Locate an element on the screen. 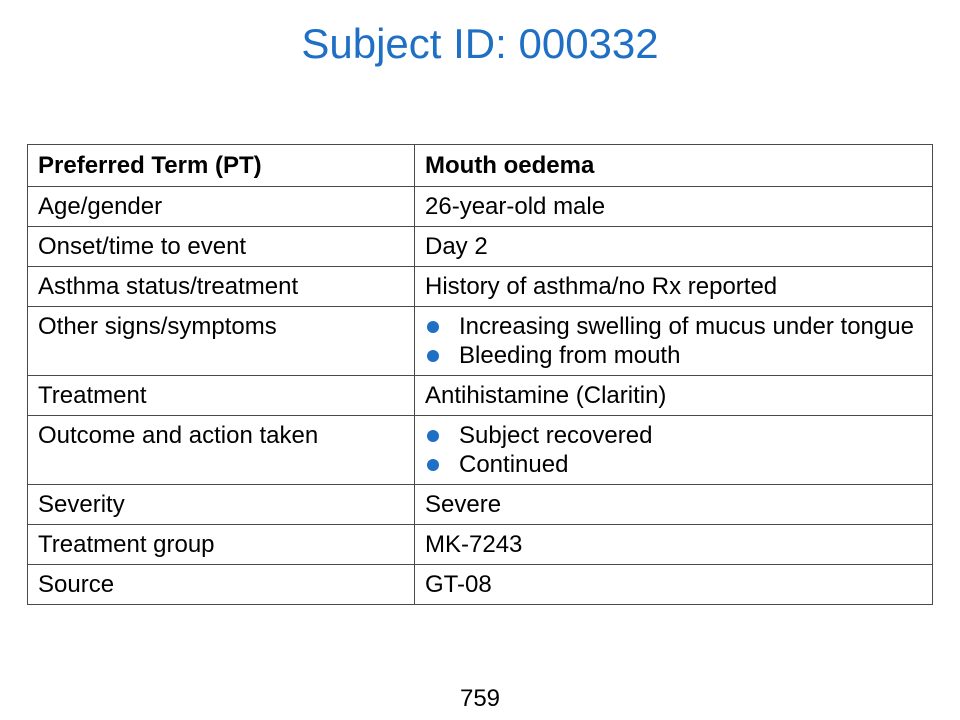 The width and height of the screenshot is (960, 720). row-value: GT-08 is located at coordinates (673, 584).